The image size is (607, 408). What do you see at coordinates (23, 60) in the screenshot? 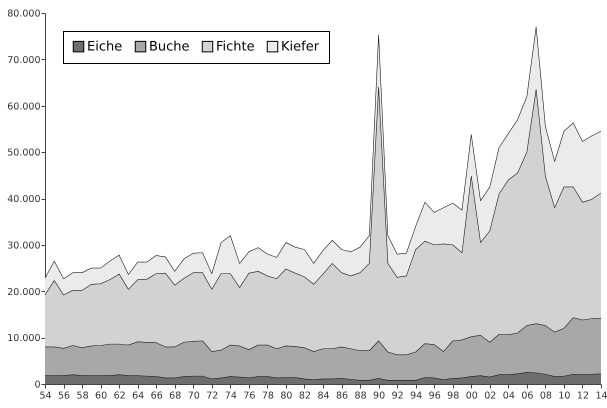
I see `y-tick-label: 70.000` at bounding box center [23, 60].